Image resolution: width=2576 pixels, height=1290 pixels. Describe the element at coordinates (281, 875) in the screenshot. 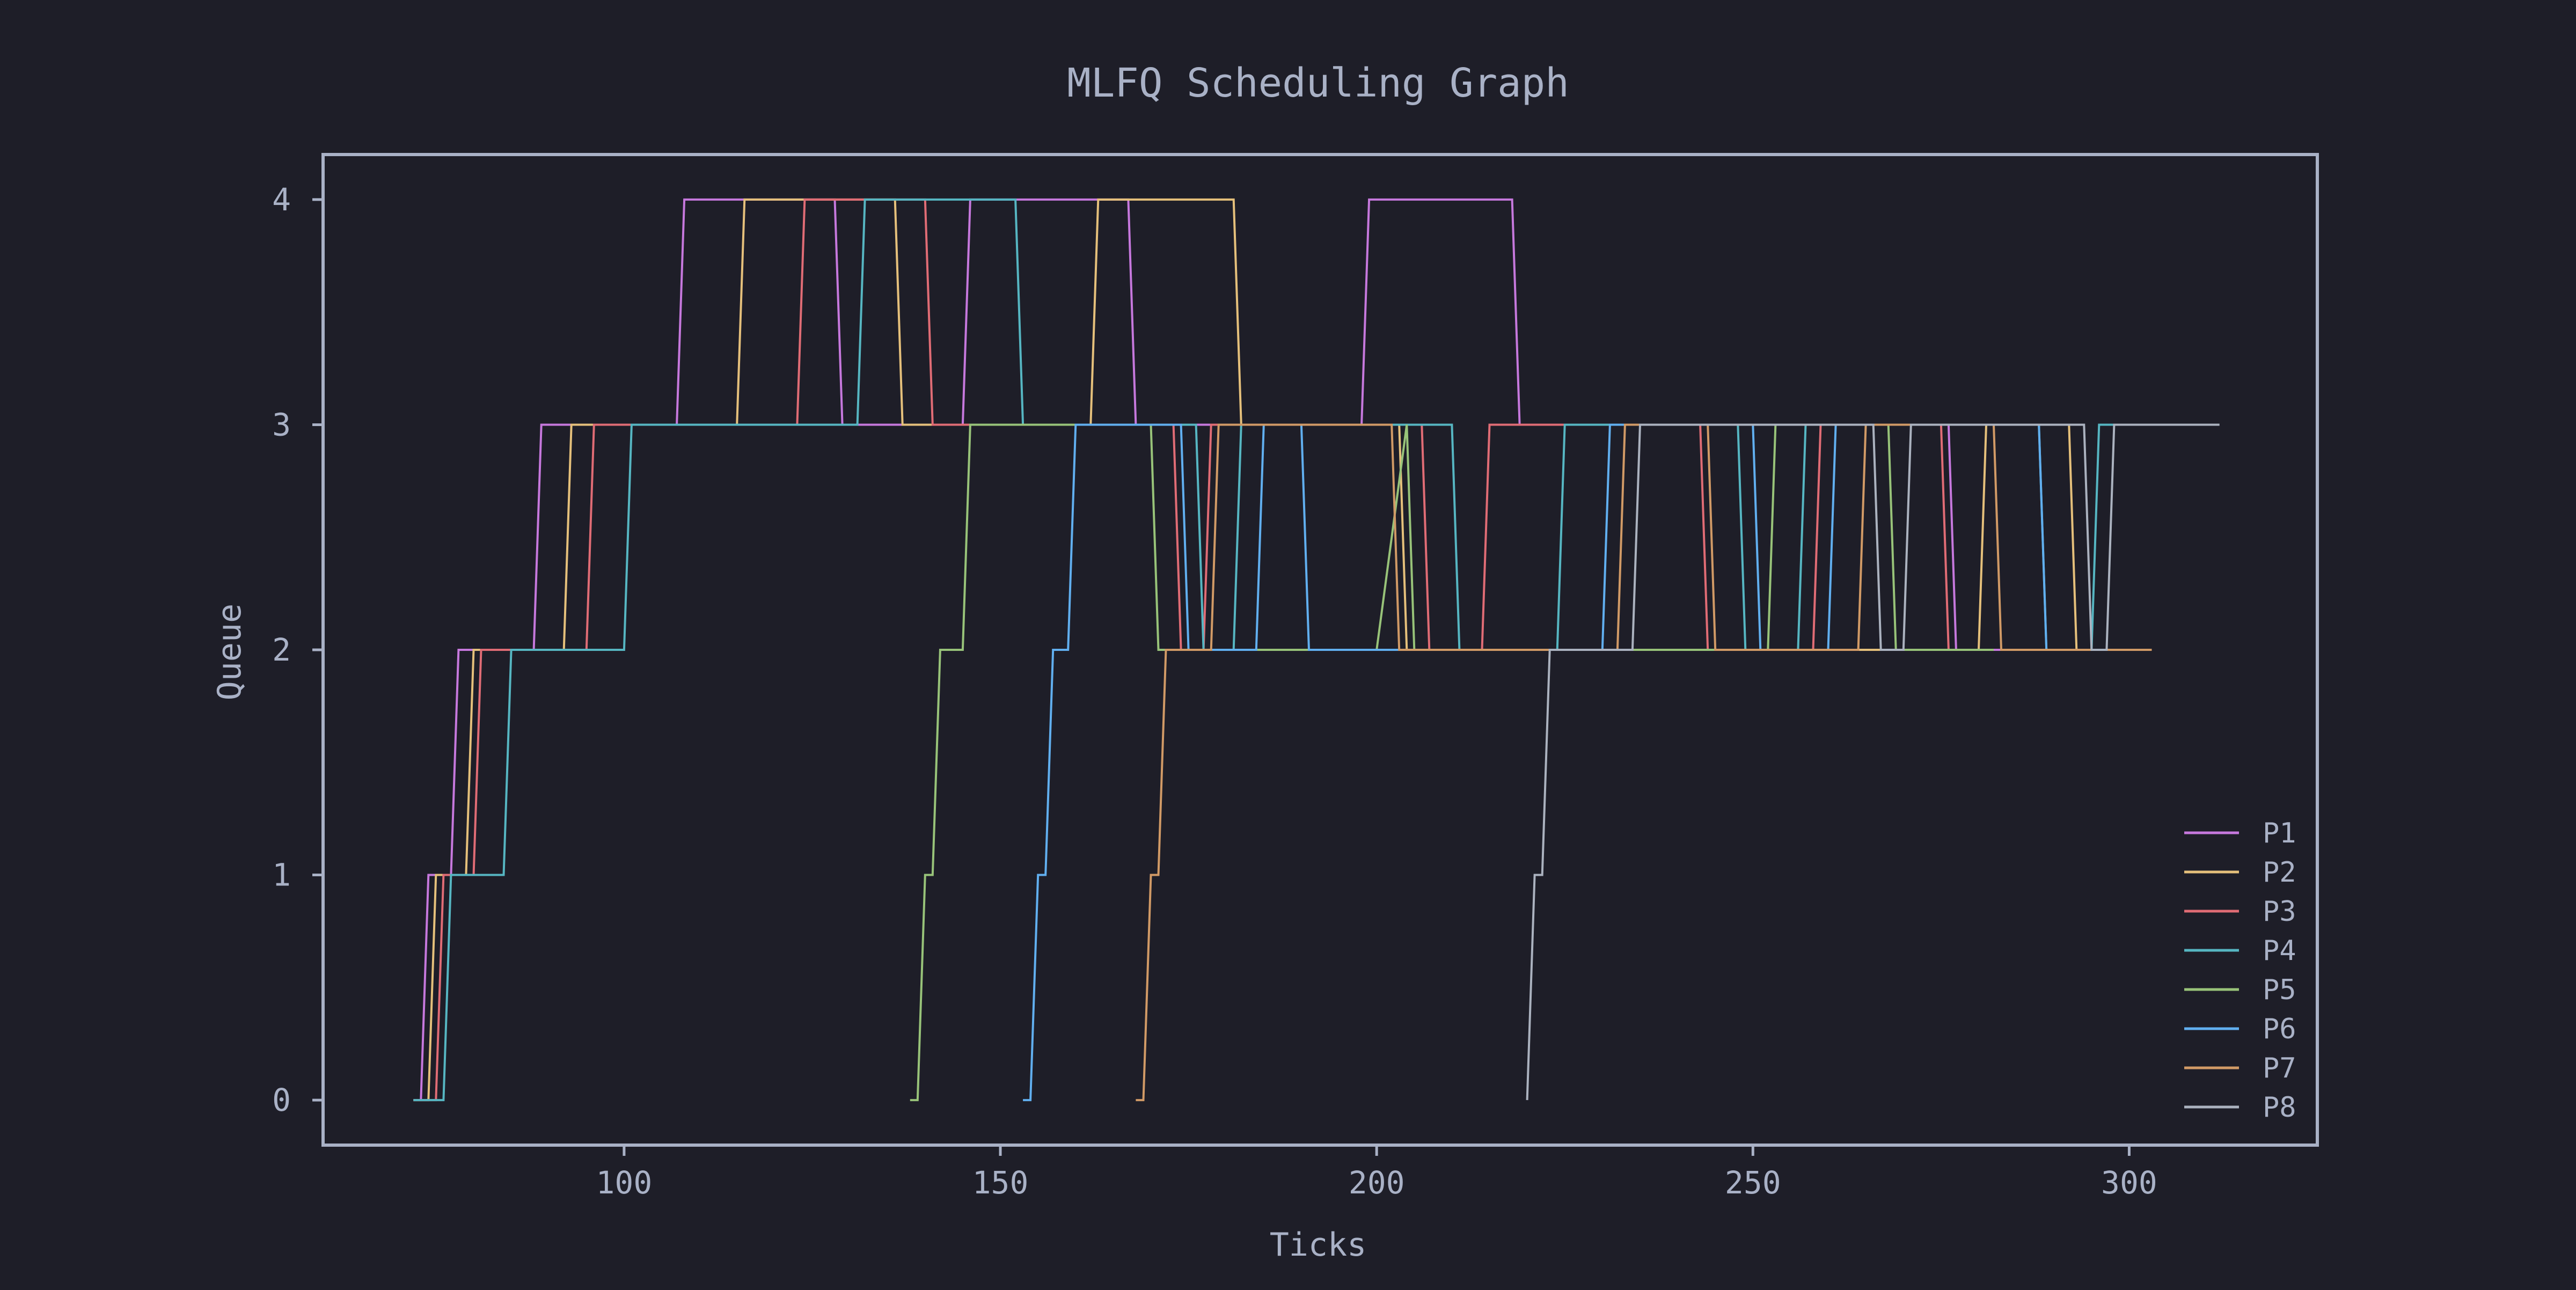

I see `y-tick-label: 1` at that location.